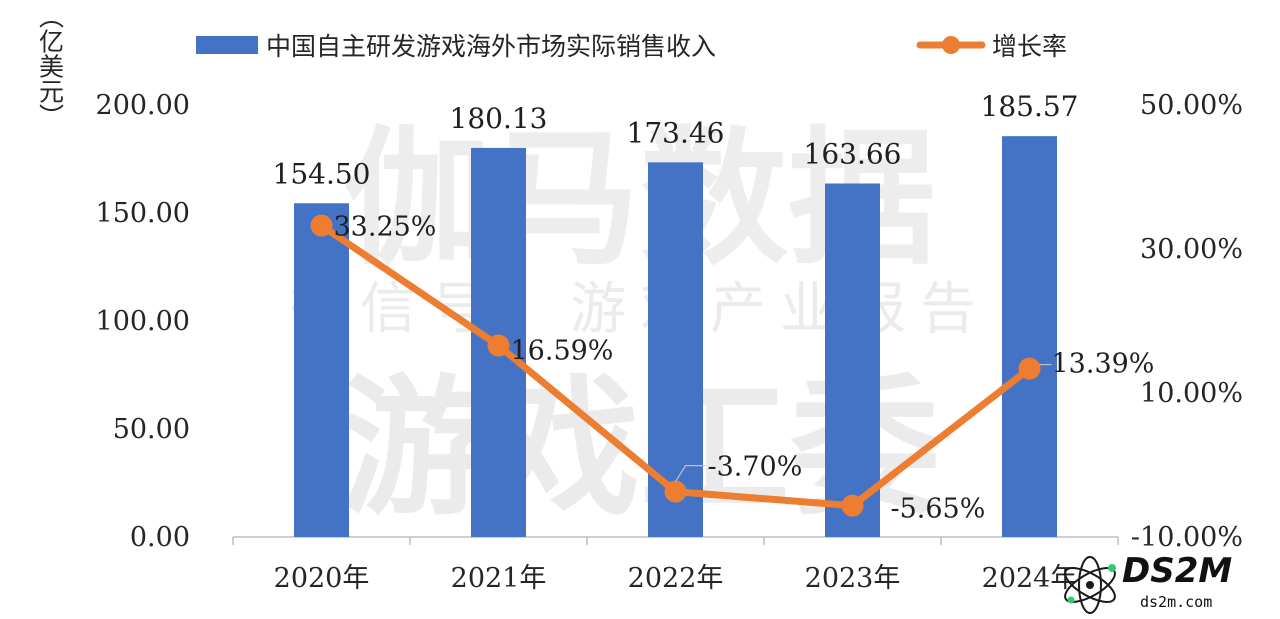 This screenshot has width=1280, height=619. Describe the element at coordinates (160, 537) in the screenshot. I see `y-tick-label-left: 0.00` at that location.